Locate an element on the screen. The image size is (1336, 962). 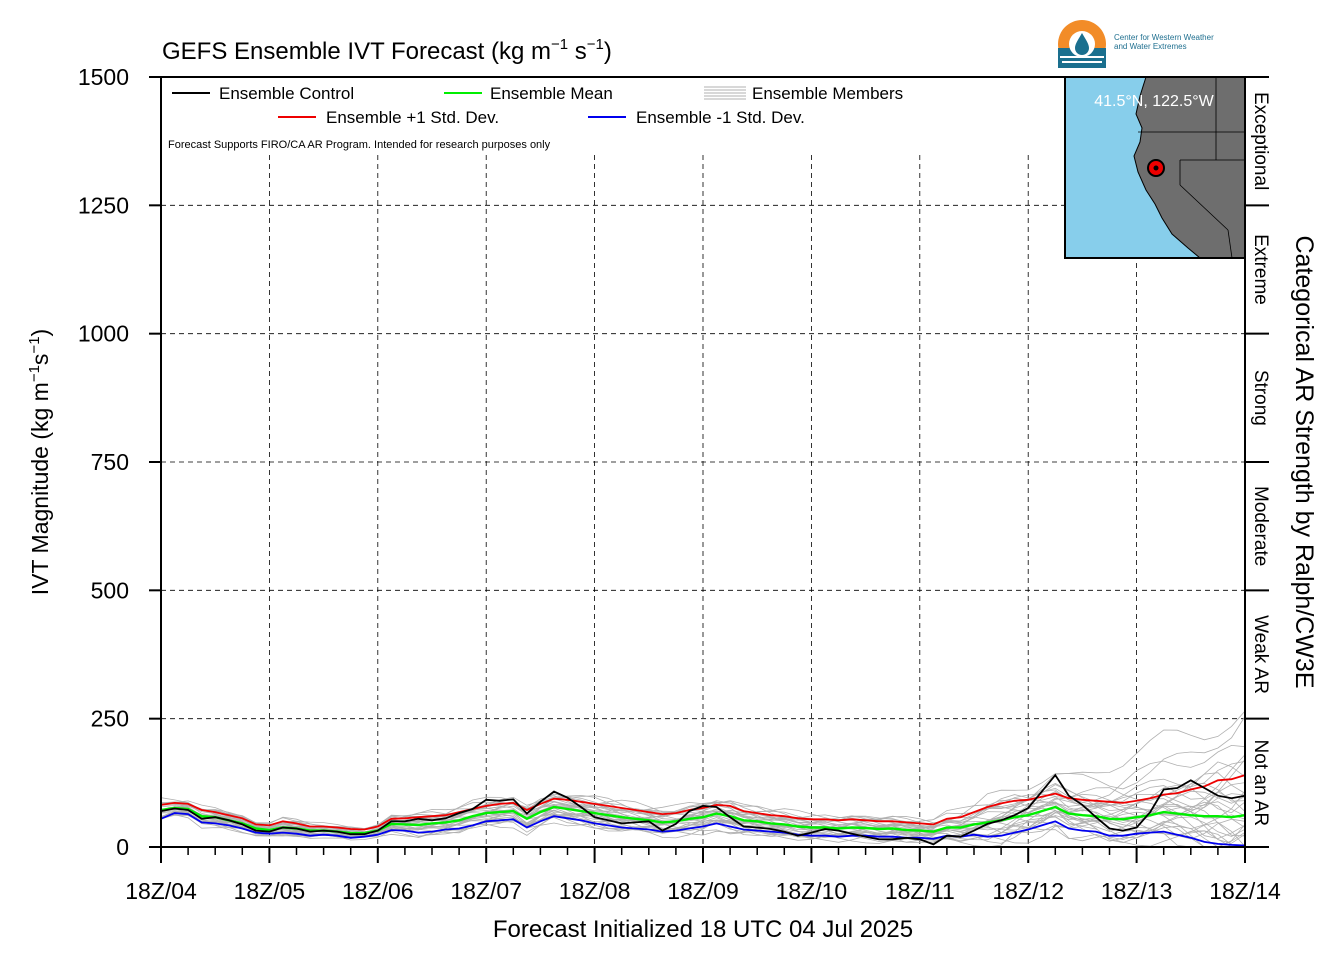
chart-title: GEFS Ensemble IVT Forecast (kg m−1 s−1) is located at coordinates (387, 50).